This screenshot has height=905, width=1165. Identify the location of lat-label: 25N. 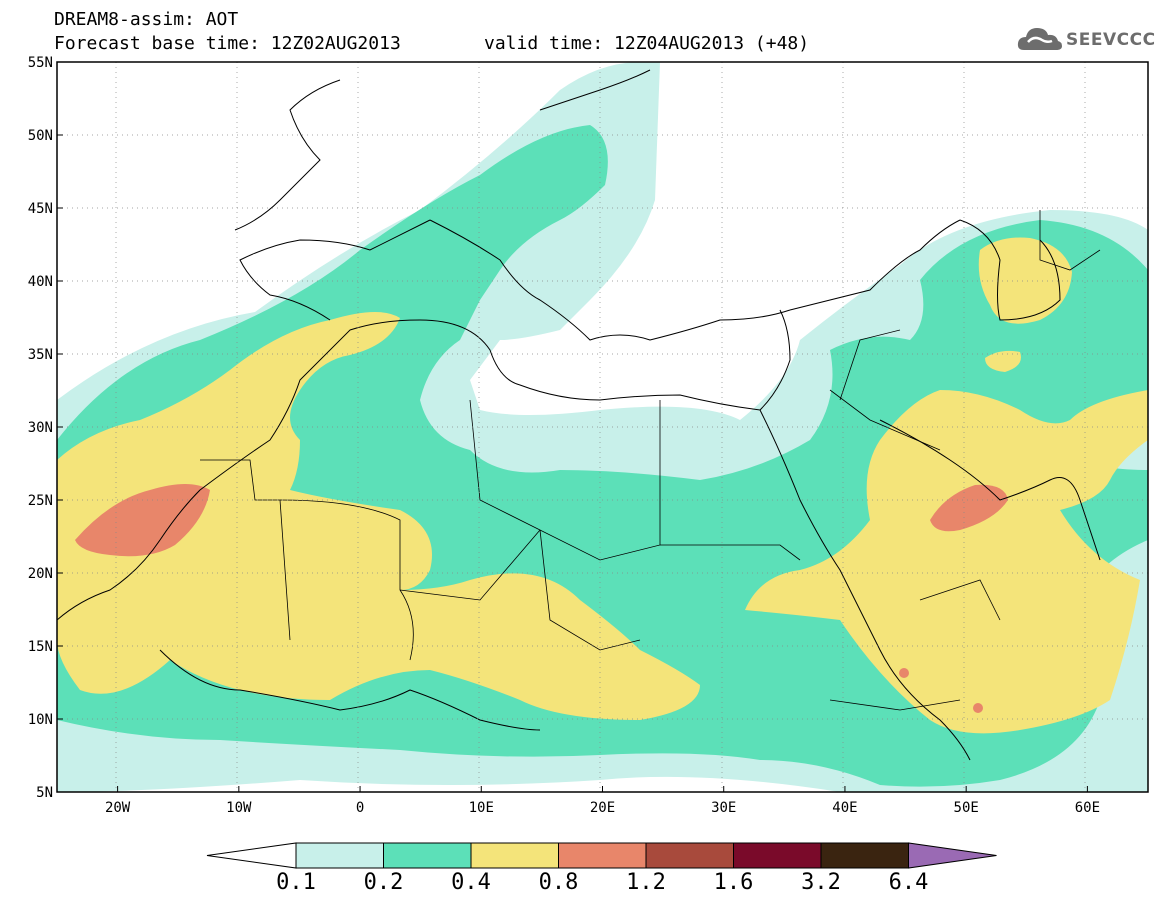
(40, 501).